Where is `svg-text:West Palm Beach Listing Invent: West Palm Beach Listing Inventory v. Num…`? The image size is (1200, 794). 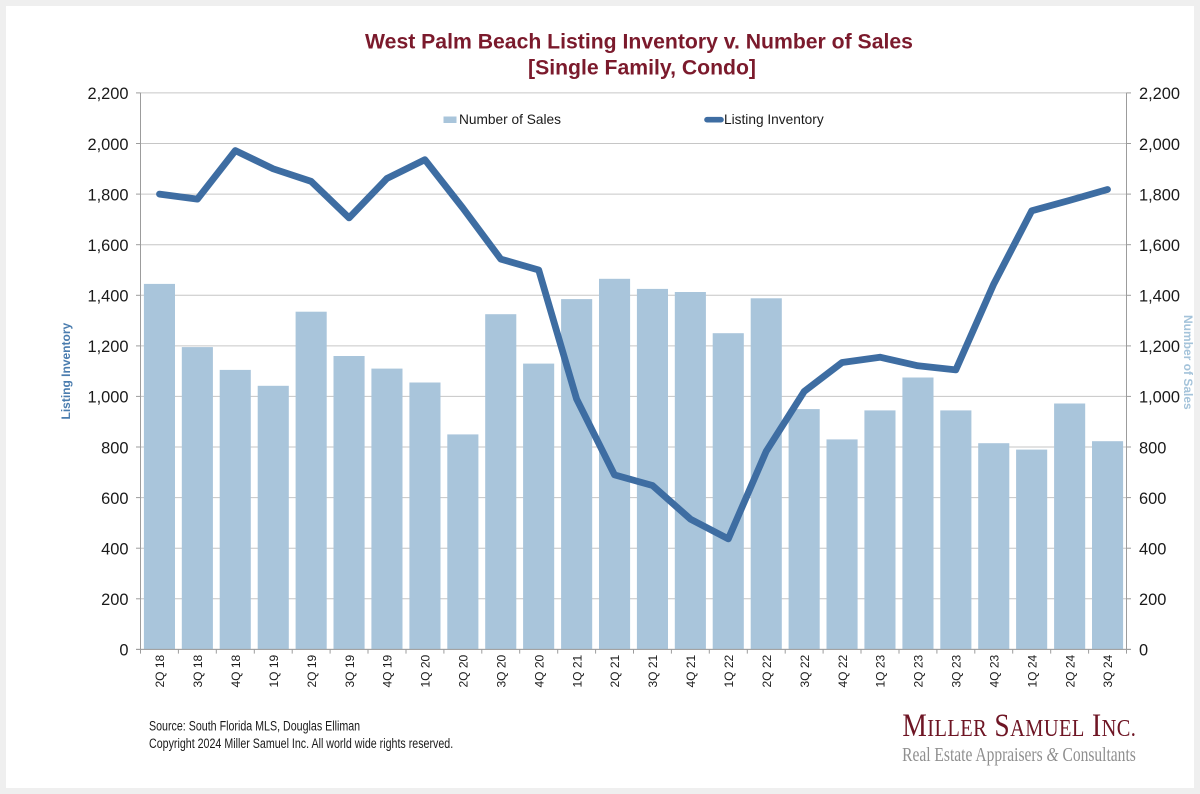 svg-text:West Palm Beach Listing Invent: West Palm Beach Listing Inventory v. Num… is located at coordinates (639, 42).